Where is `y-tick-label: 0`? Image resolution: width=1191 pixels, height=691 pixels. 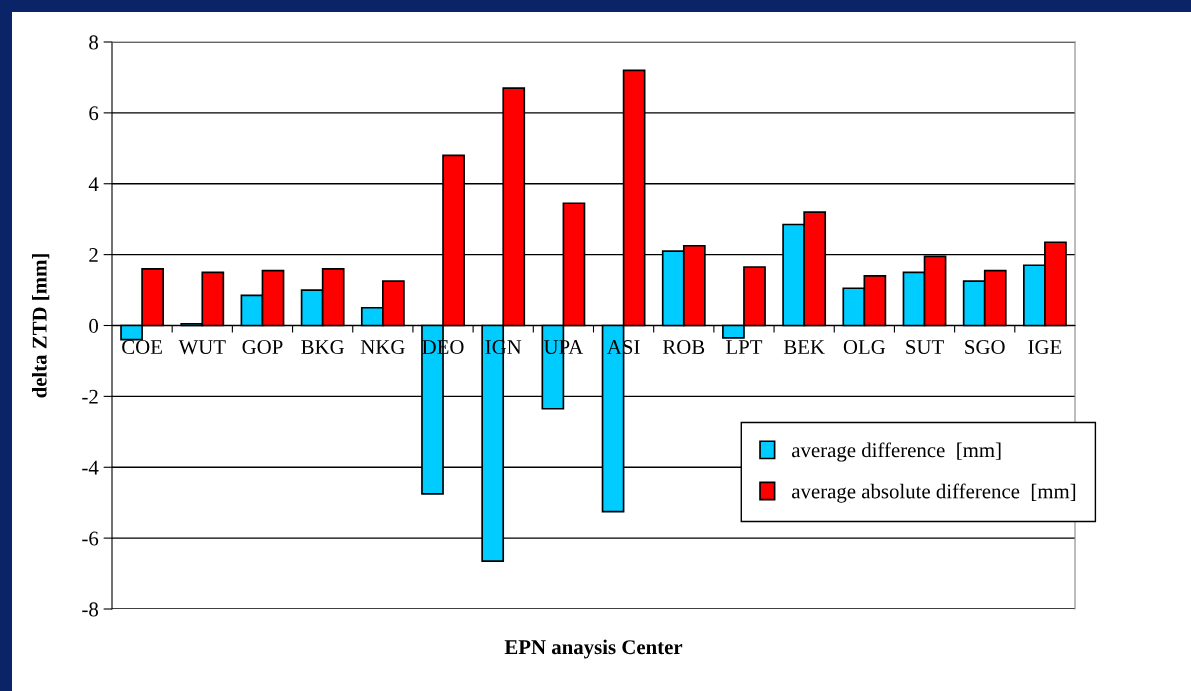
y-tick-label: 0 is located at coordinates (94, 325).